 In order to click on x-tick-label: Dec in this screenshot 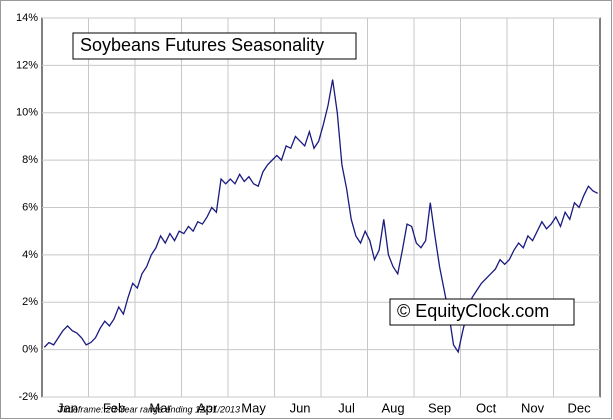, I will do `click(580, 407)`.